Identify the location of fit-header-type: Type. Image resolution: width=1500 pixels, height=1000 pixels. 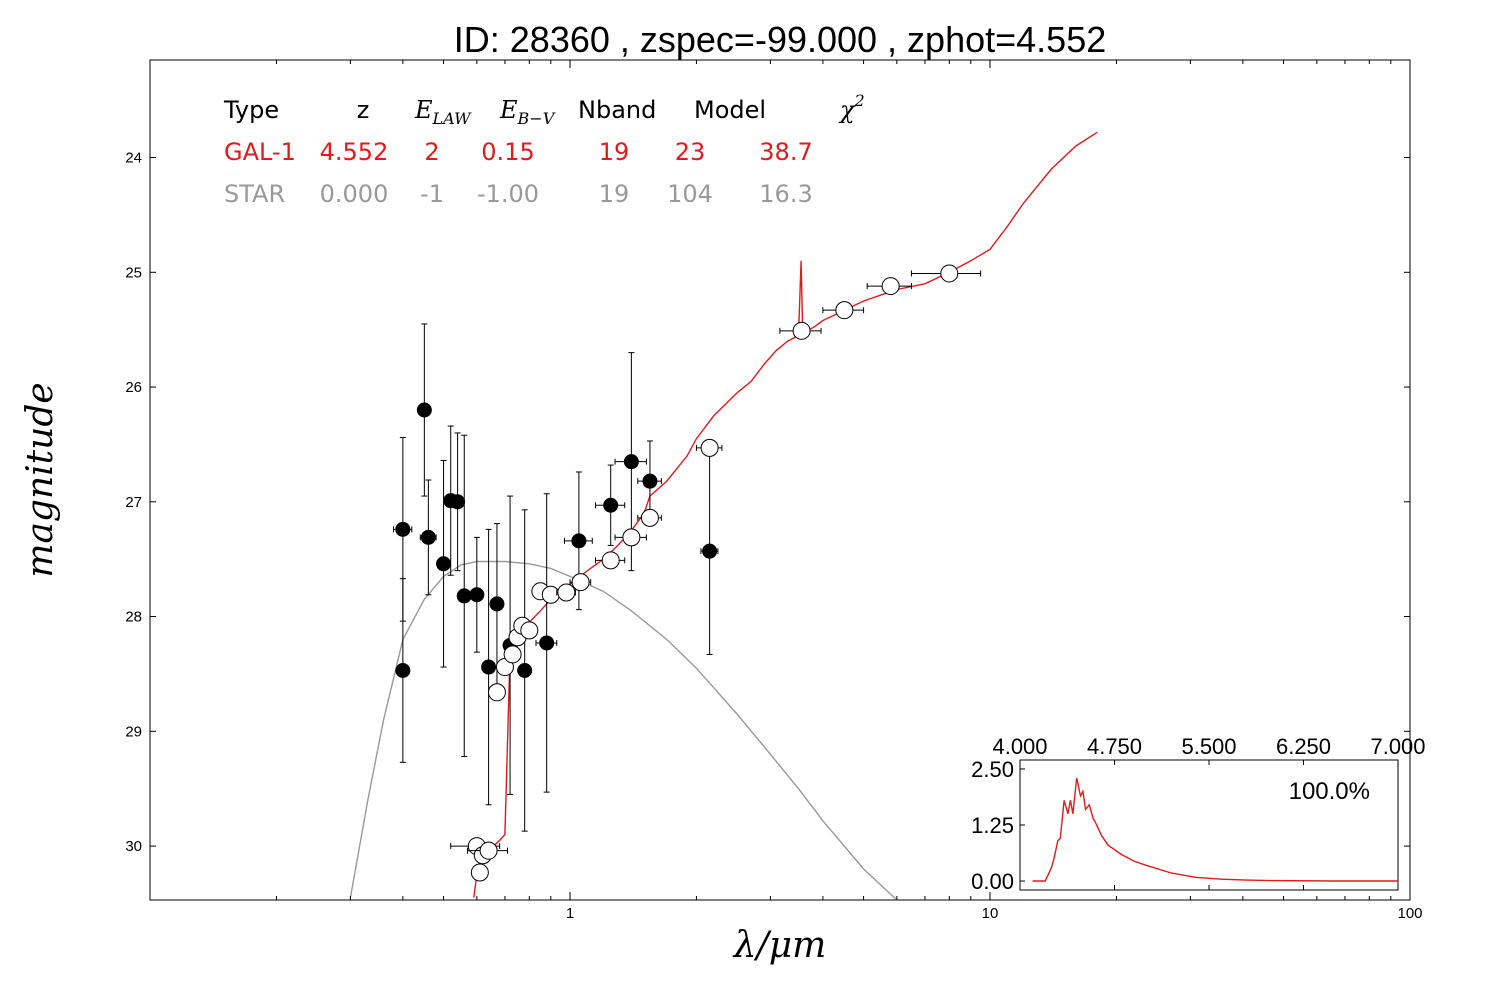
(251, 110).